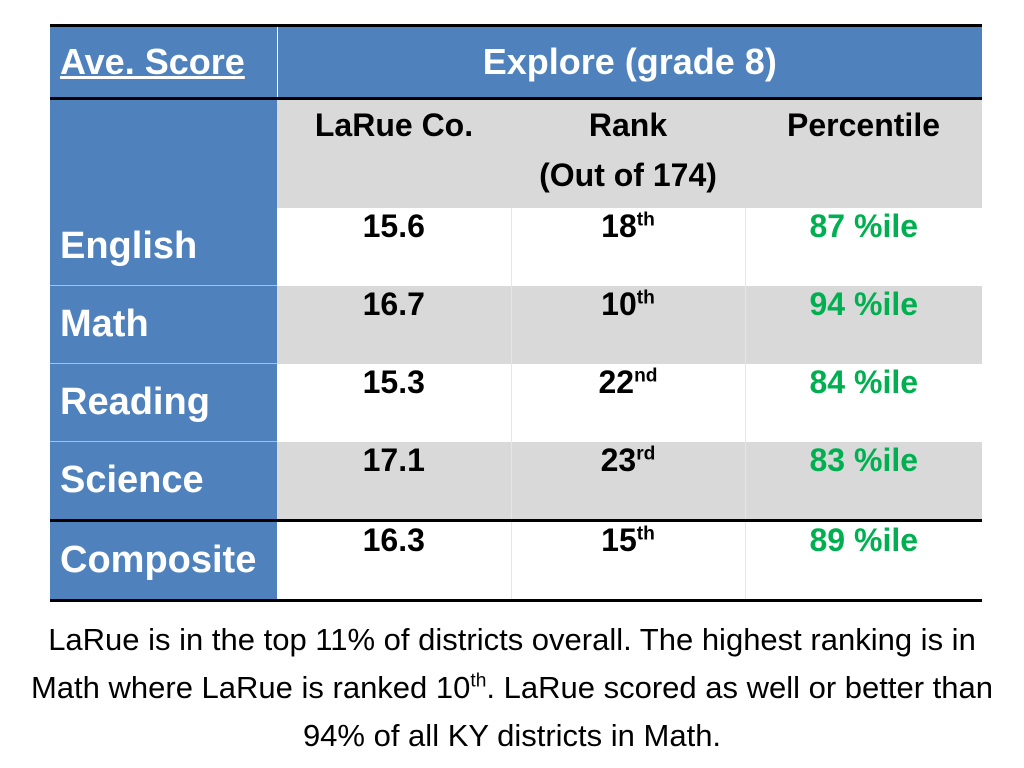 The width and height of the screenshot is (1024, 768). What do you see at coordinates (394, 324) in the screenshot?
I see `score-cell: 16.7` at bounding box center [394, 324].